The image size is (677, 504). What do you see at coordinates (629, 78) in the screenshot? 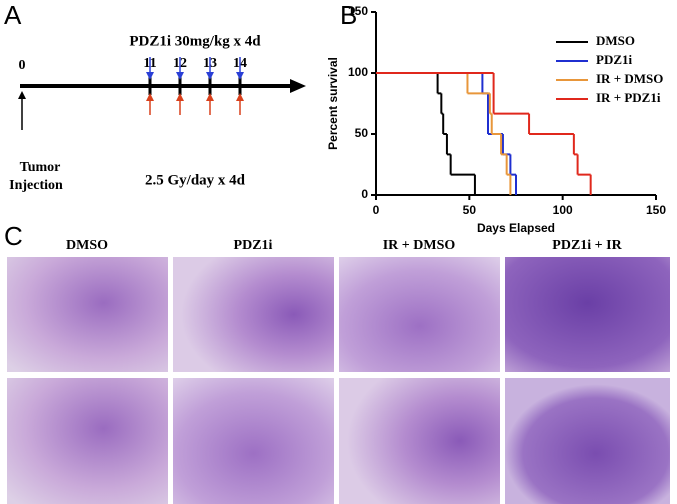
I see `legend-label: IR + DMSO` at bounding box center [629, 78].